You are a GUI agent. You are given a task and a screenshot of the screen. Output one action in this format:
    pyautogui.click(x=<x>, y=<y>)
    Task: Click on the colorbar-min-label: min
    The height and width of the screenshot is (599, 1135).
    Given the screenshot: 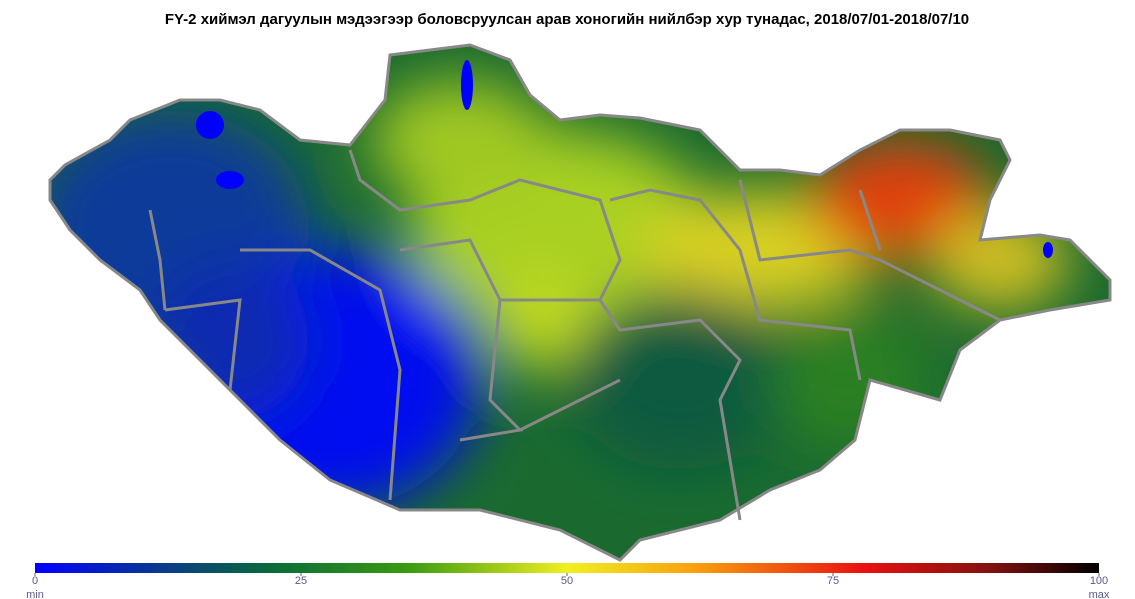 What is the action you would take?
    pyautogui.click(x=35, y=594)
    